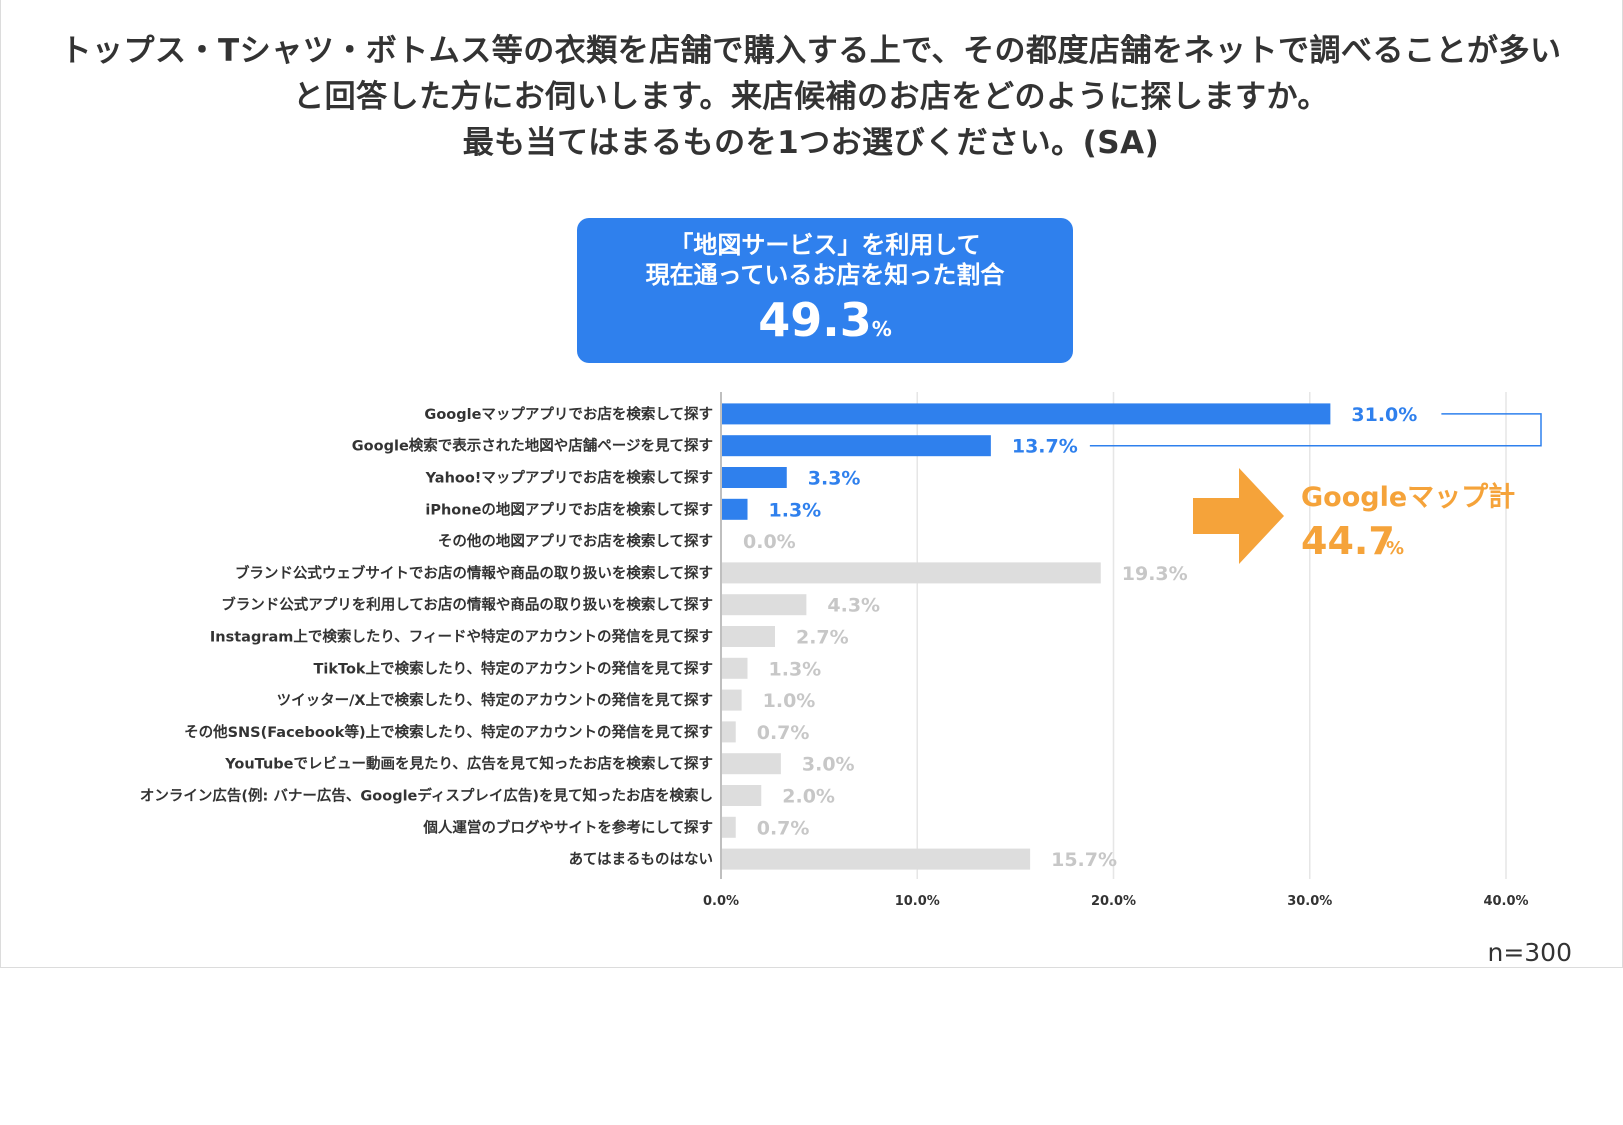  I want to click on category-label: ツイッター/X上で検索したり、特定のアカウントの発信を見て探す, so click(495, 700).